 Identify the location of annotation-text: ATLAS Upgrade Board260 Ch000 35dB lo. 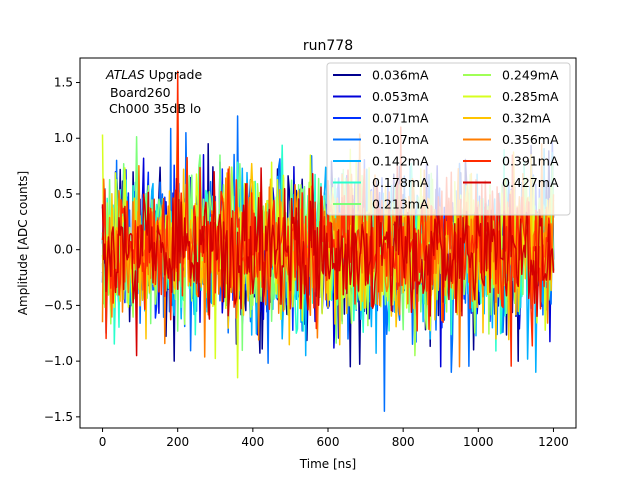
(153, 91).